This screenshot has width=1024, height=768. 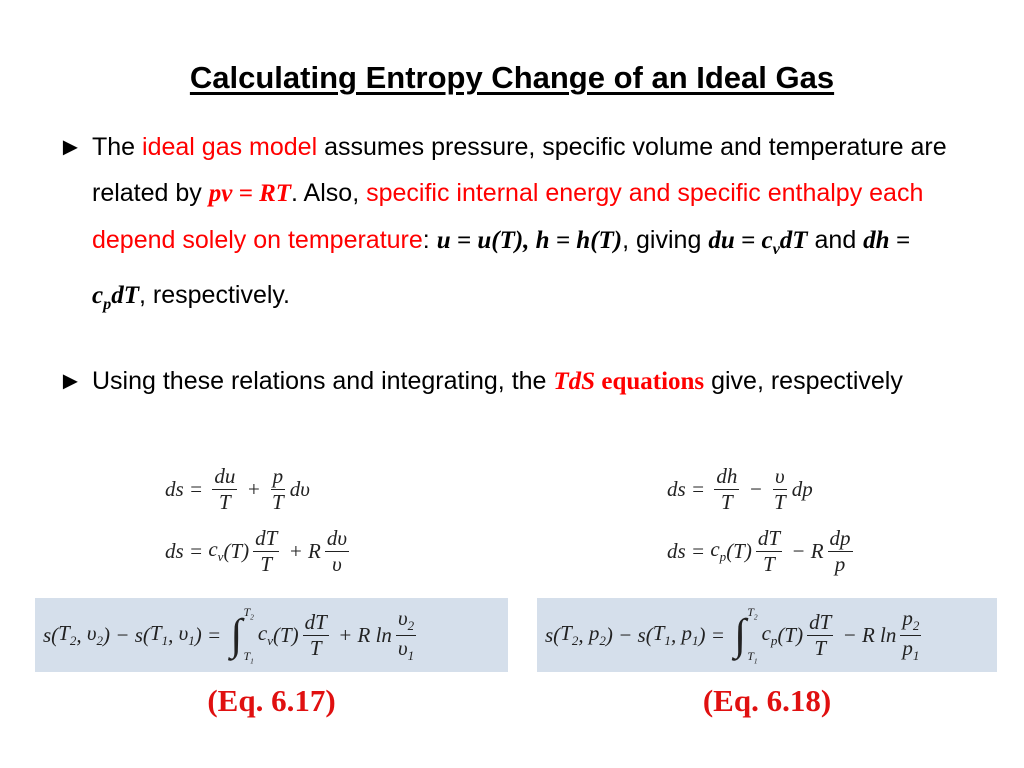 I want to click on denominator: υ1, so click(x=406, y=650).